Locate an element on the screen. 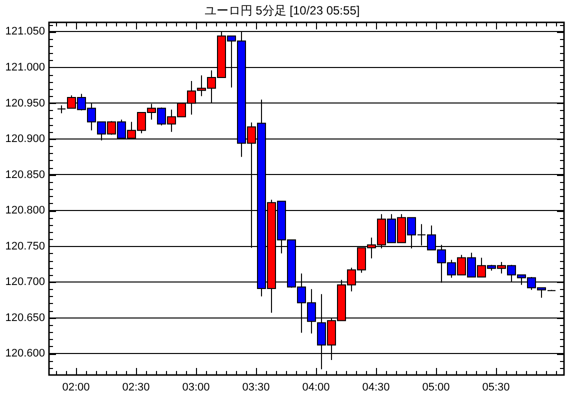 This screenshot has width=570, height=398. y-tick-label: 120.950 is located at coordinates (25, 103).